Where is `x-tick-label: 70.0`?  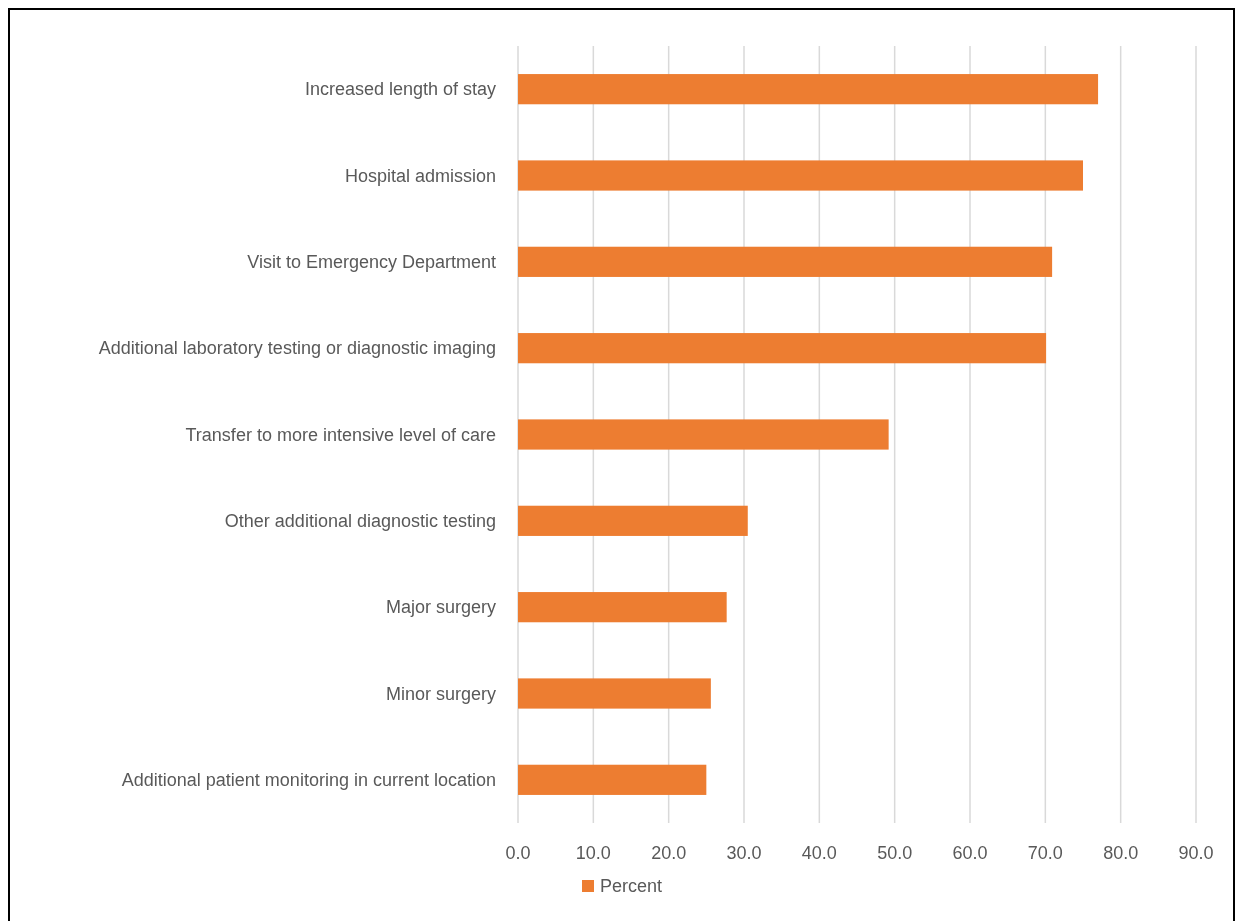 x-tick-label: 70.0 is located at coordinates (1045, 853).